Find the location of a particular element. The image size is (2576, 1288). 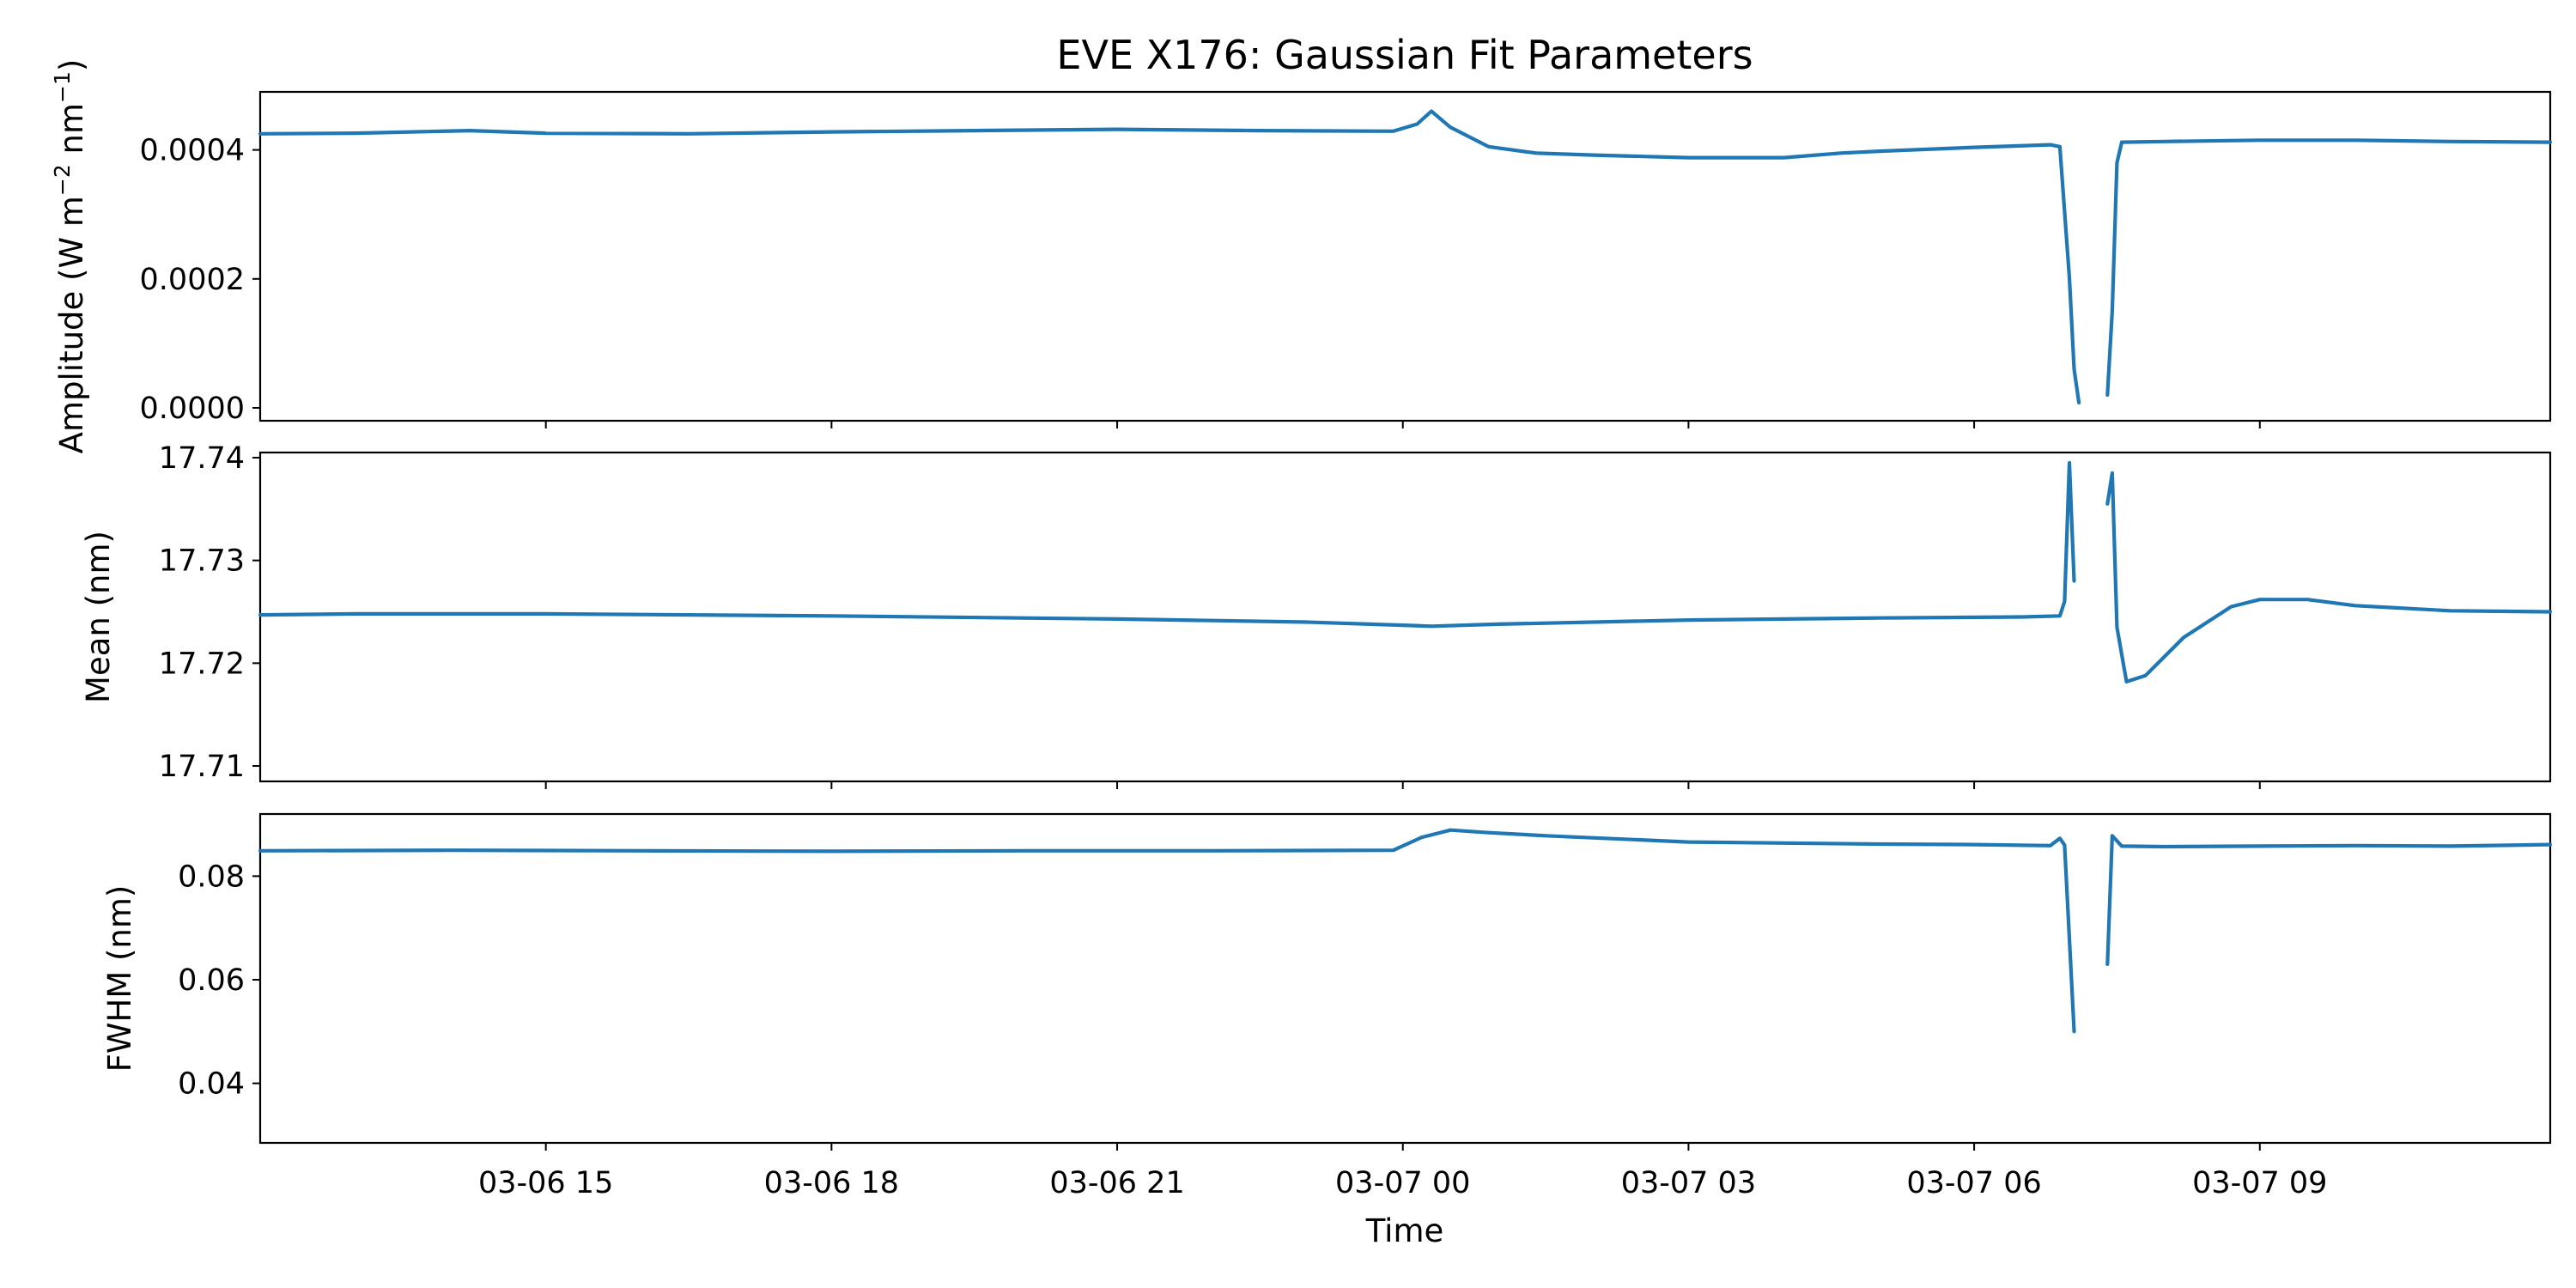

fwhm-y-axis: 0.04 0.06 0.08 is located at coordinates (219, 981).